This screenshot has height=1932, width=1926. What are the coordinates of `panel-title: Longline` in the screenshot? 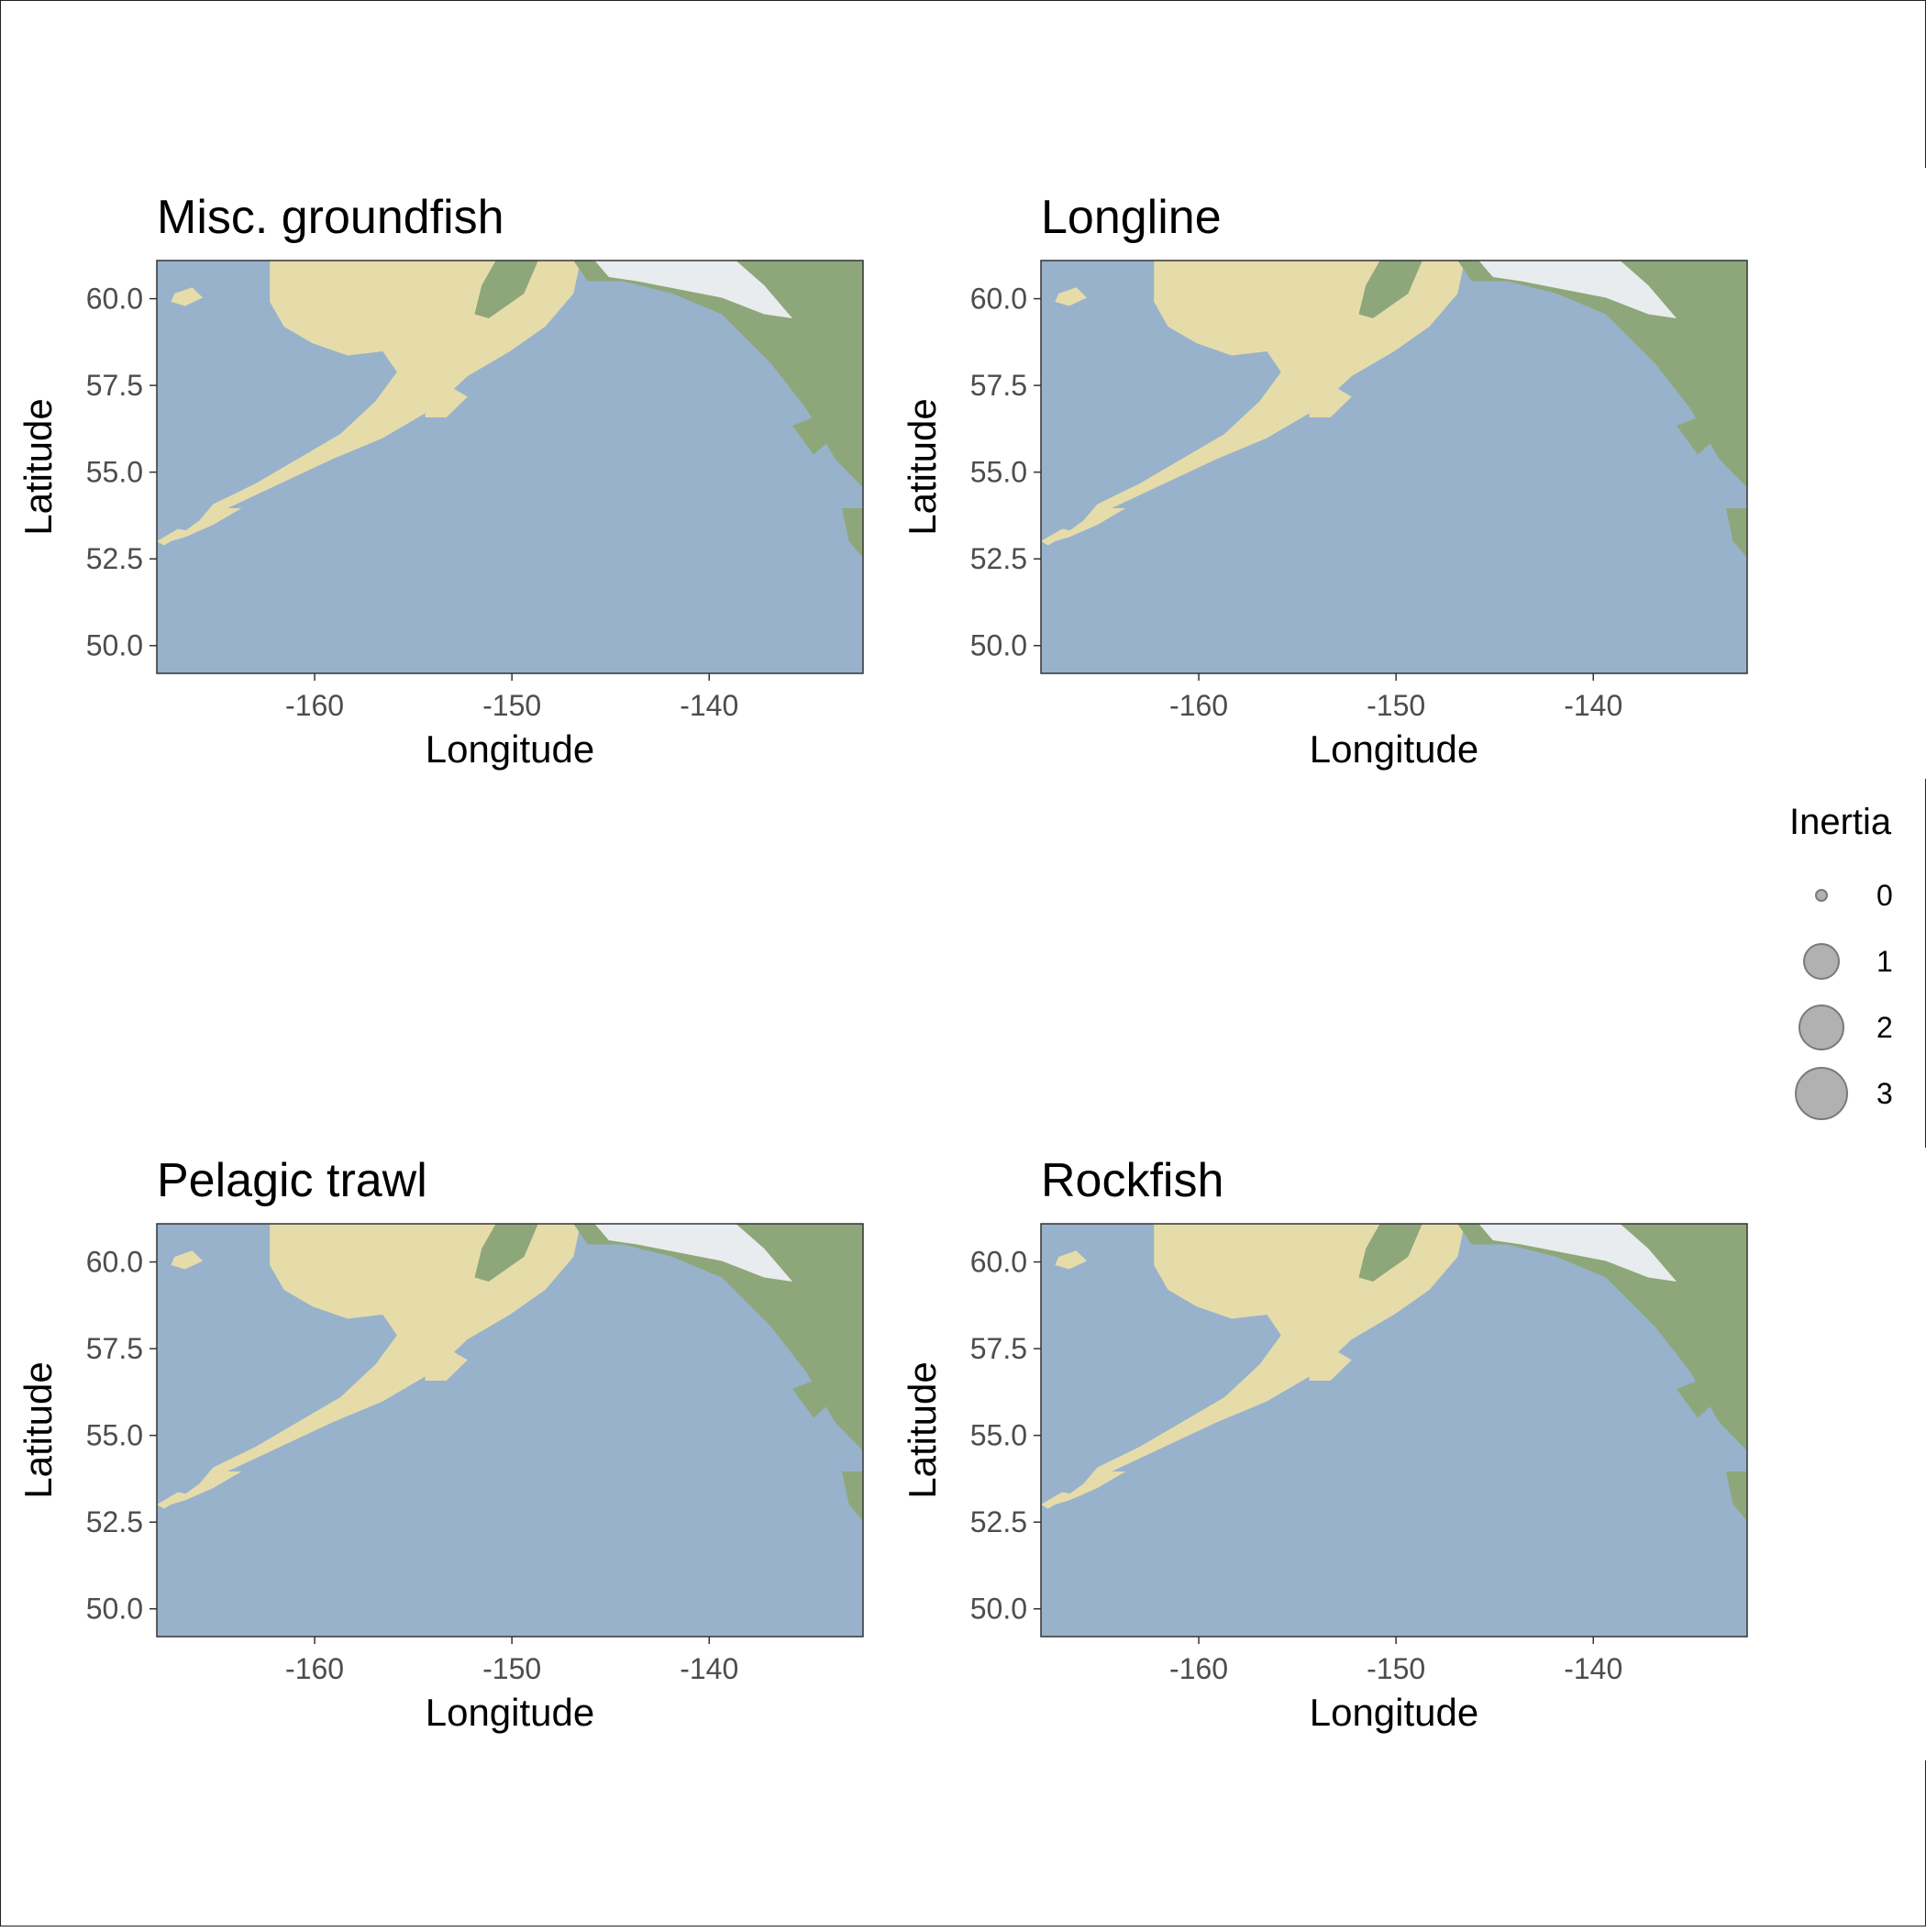 It's located at (1131, 217).